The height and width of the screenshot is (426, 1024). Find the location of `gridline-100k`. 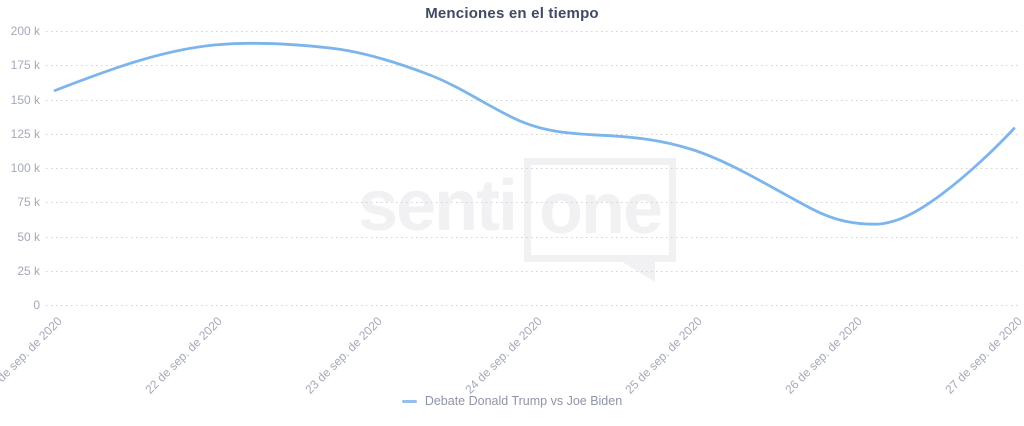

gridline-100k is located at coordinates (532, 168).